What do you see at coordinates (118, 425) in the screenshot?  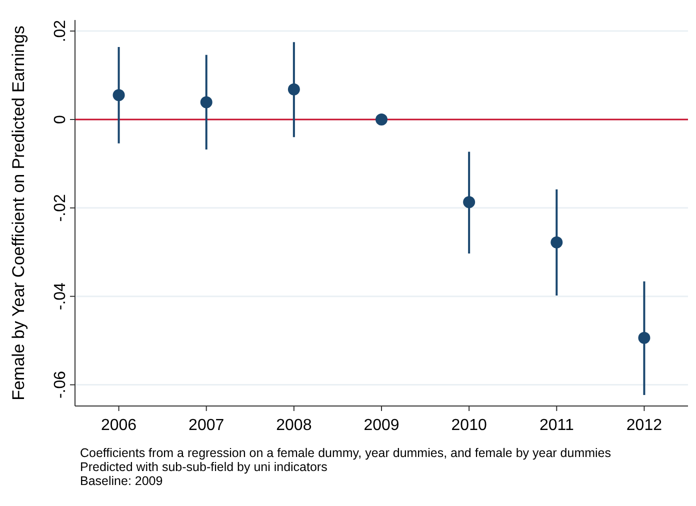 I see `x-tick-label: 2006` at bounding box center [118, 425].